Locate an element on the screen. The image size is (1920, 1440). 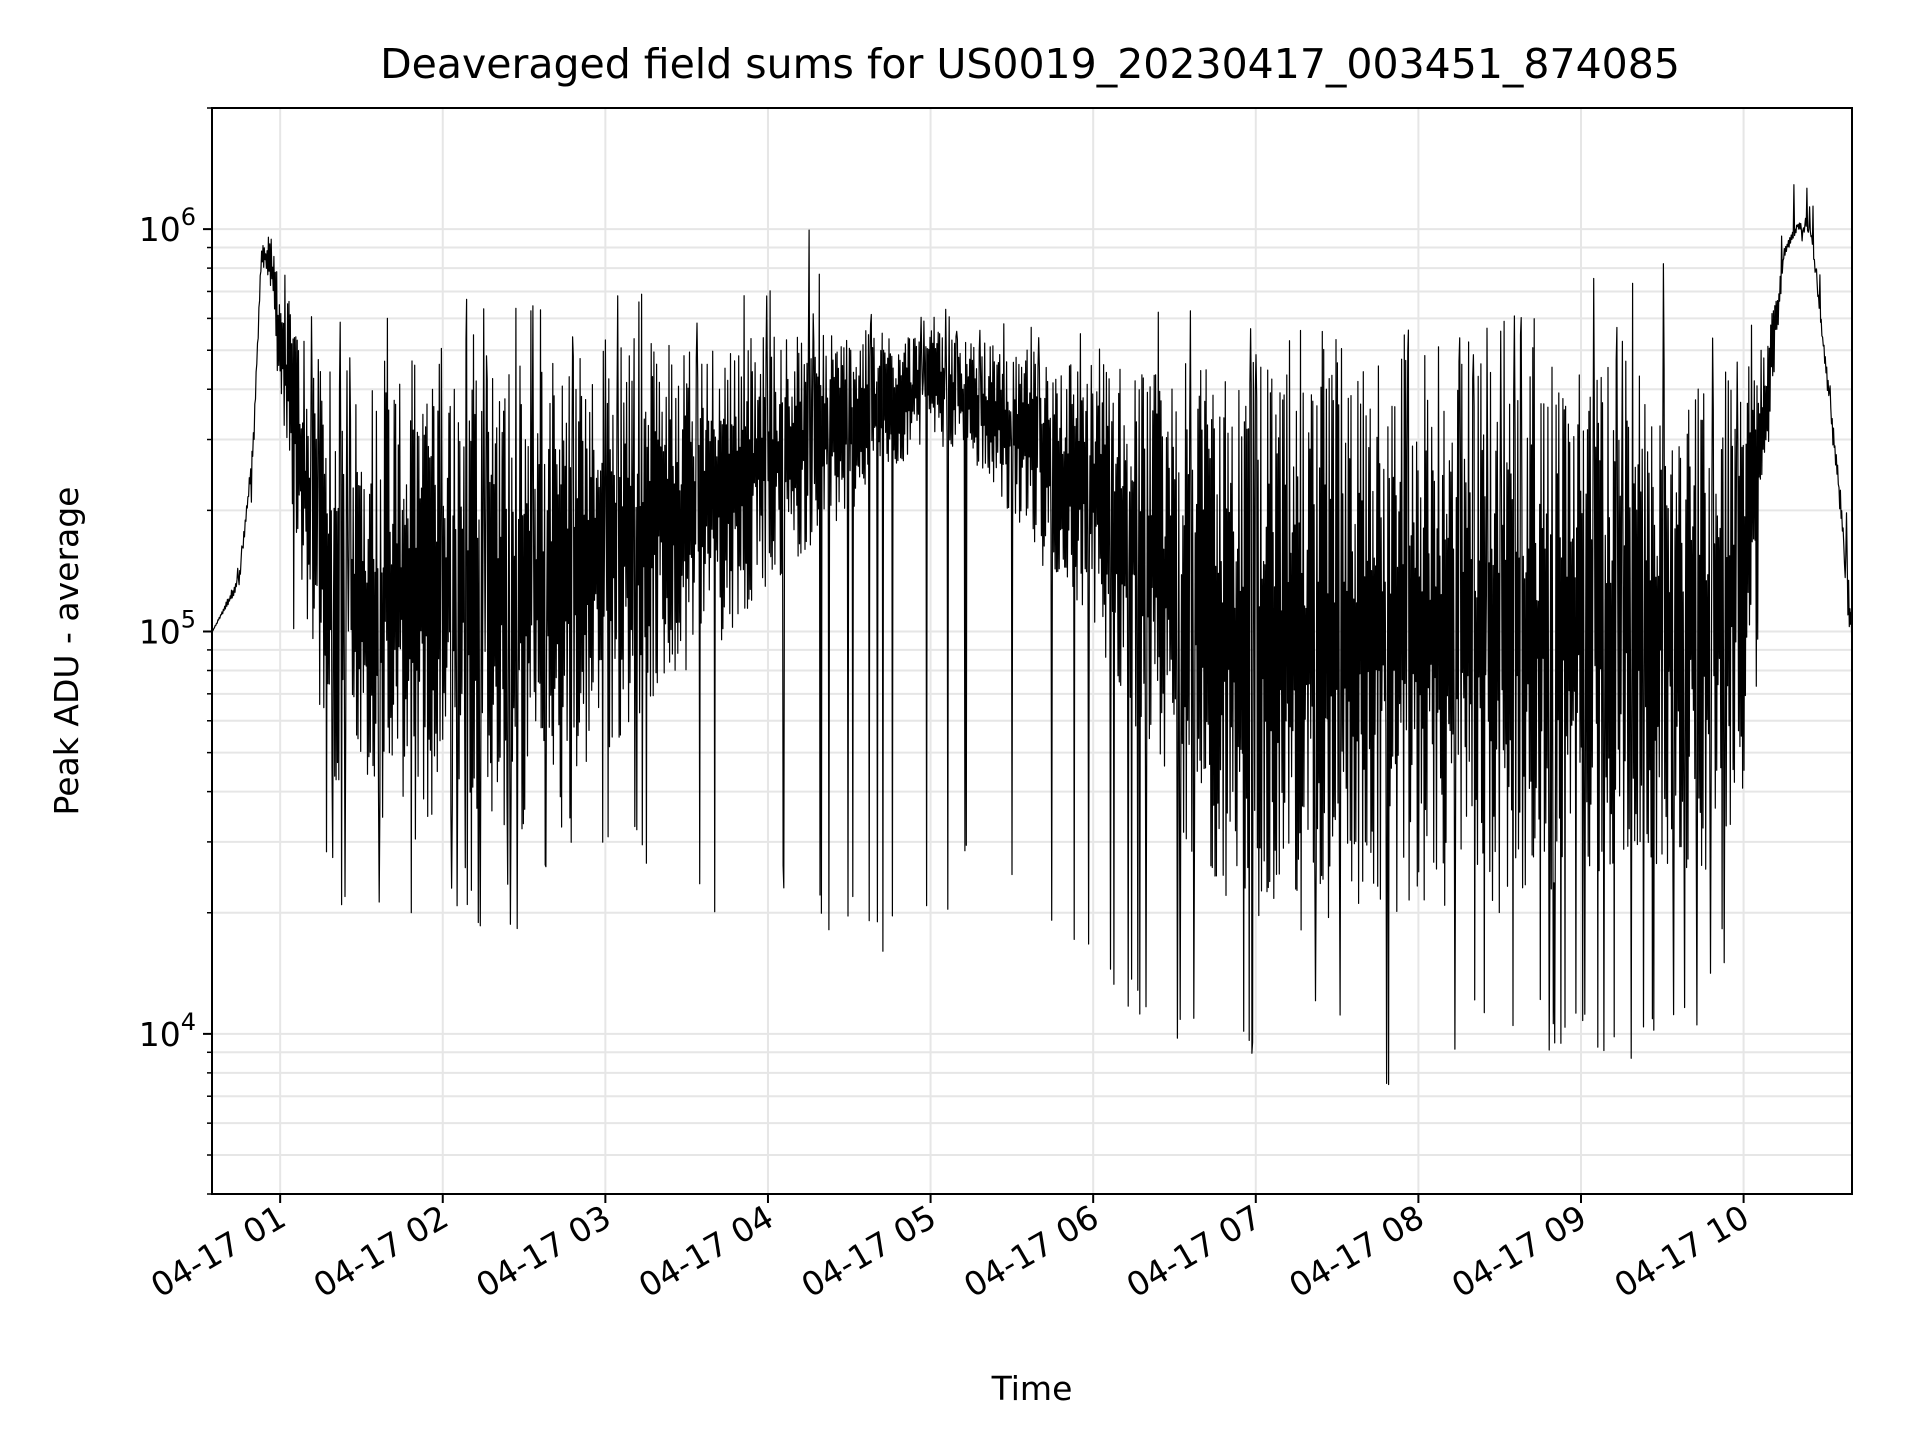
y-axis: 10⁴ 10⁵ 10⁶ is located at coordinates (175, 651).